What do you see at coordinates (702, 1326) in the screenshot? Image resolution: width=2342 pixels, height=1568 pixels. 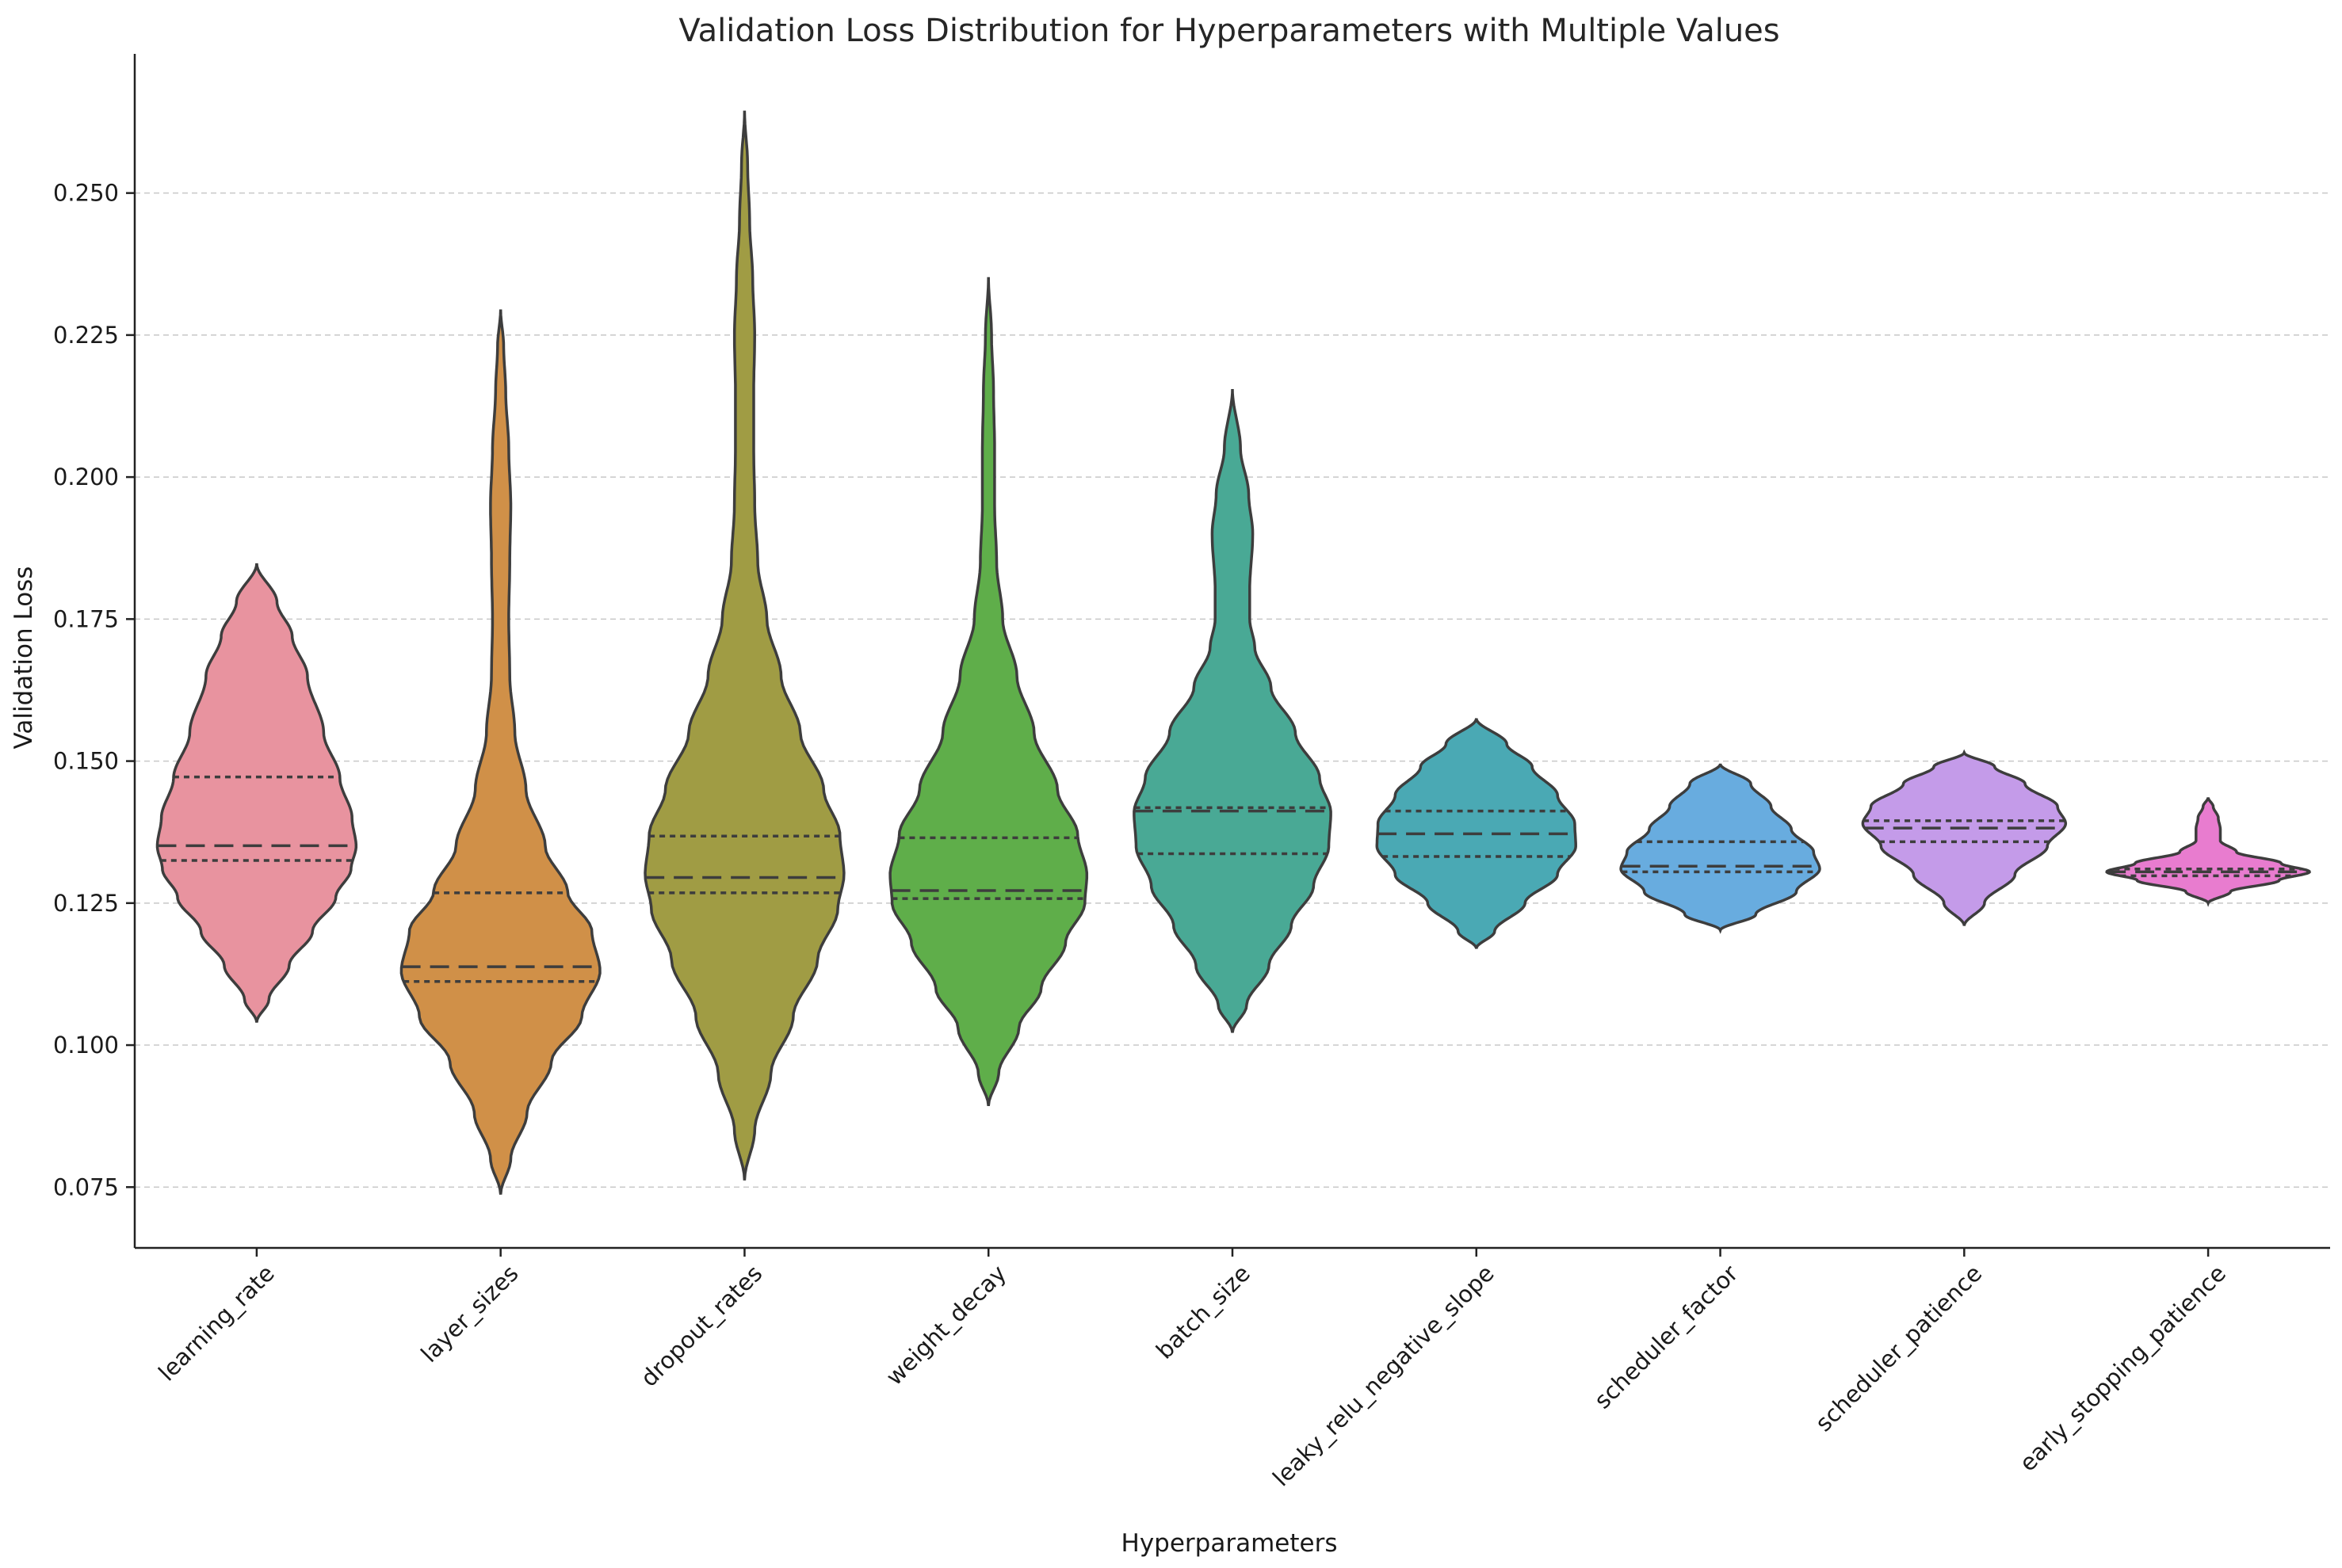 I see `x-tick-label: dropout_rates` at bounding box center [702, 1326].